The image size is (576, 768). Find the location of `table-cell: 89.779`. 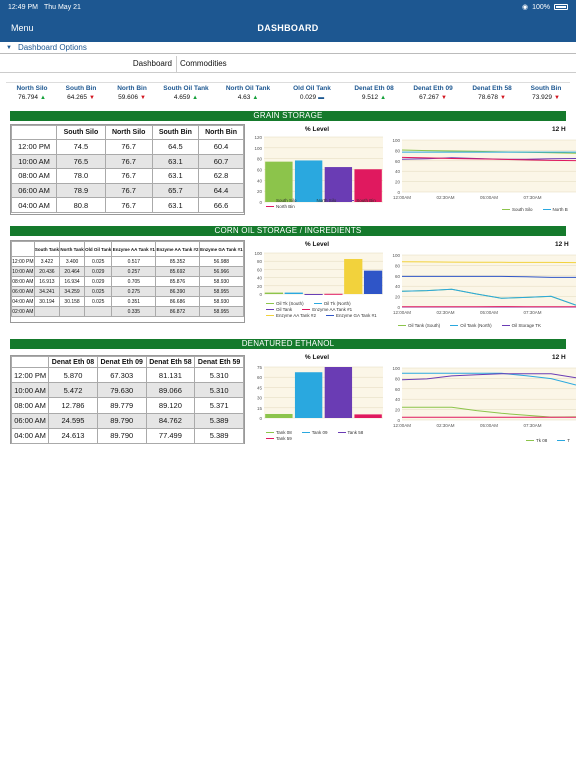

table-cell: 89.779 is located at coordinates (121, 405).